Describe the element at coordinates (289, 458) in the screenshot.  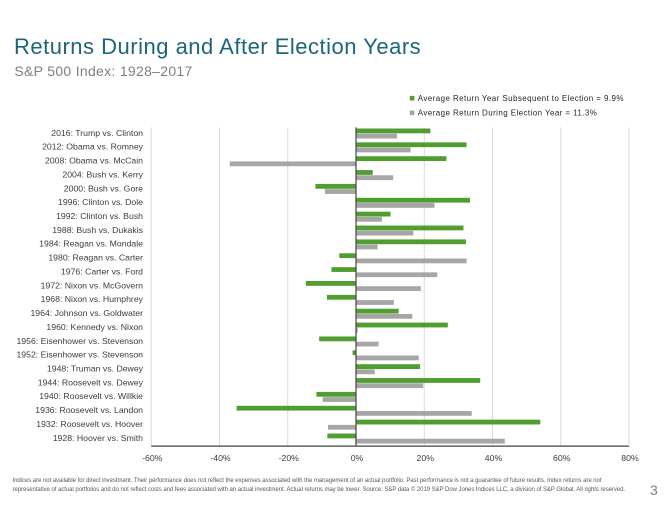
I see `svg-text: -20%` at that location.